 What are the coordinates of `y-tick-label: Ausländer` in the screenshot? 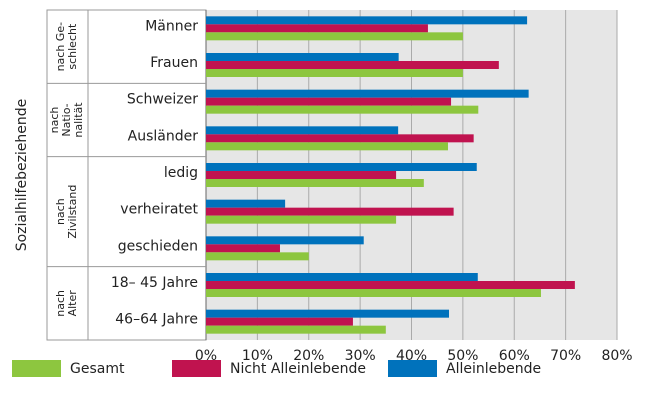 It's located at (163, 136).